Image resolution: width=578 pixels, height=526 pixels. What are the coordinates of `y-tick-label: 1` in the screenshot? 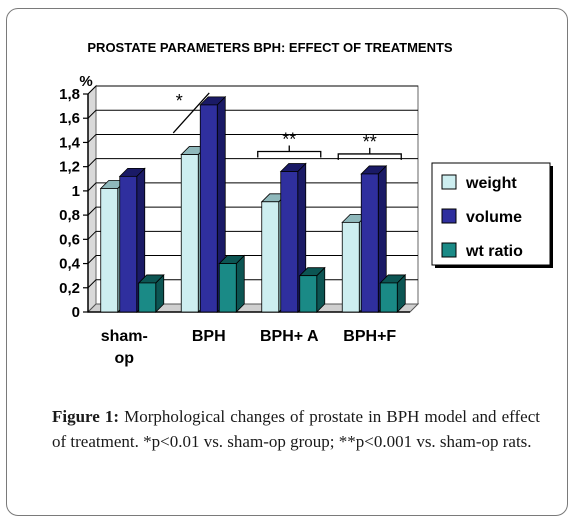 It's located at (76, 191).